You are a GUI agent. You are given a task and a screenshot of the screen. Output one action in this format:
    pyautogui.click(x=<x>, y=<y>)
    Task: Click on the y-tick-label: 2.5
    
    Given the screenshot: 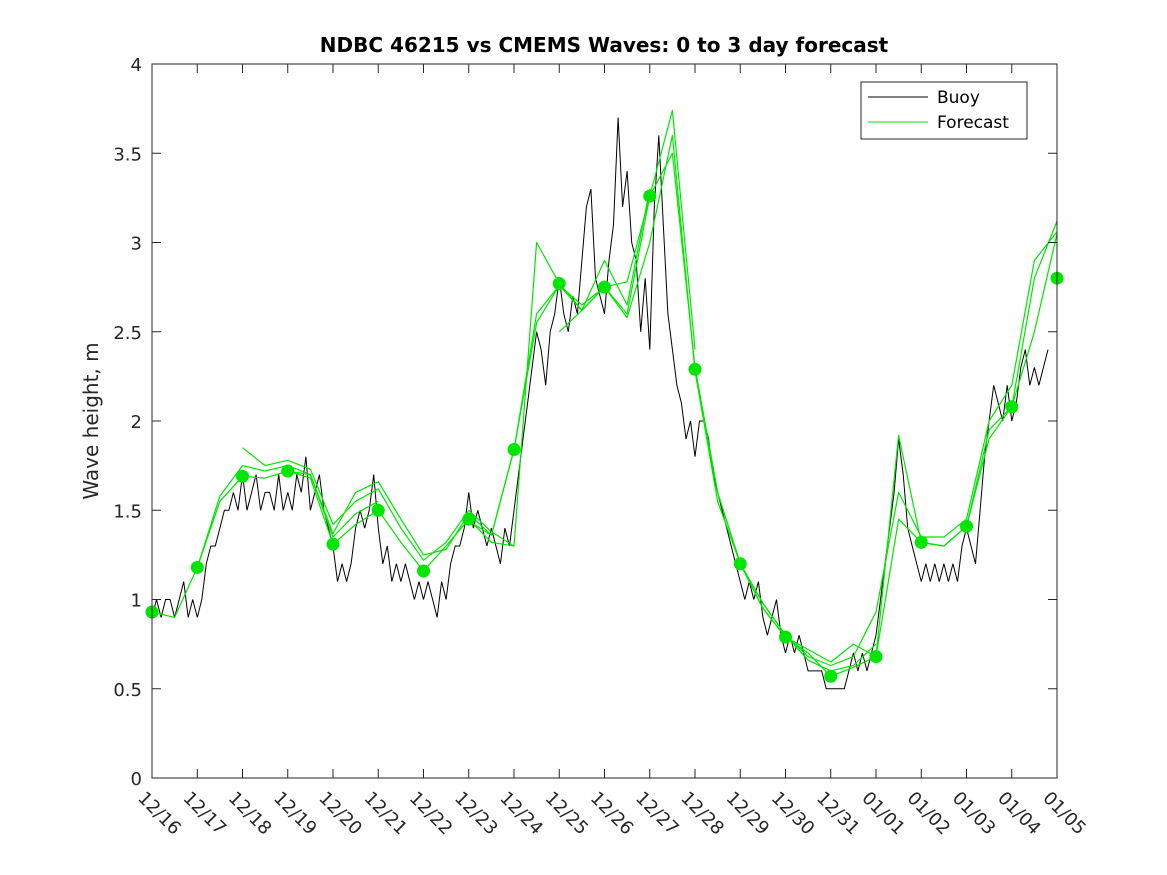 What is the action you would take?
    pyautogui.click(x=127, y=333)
    